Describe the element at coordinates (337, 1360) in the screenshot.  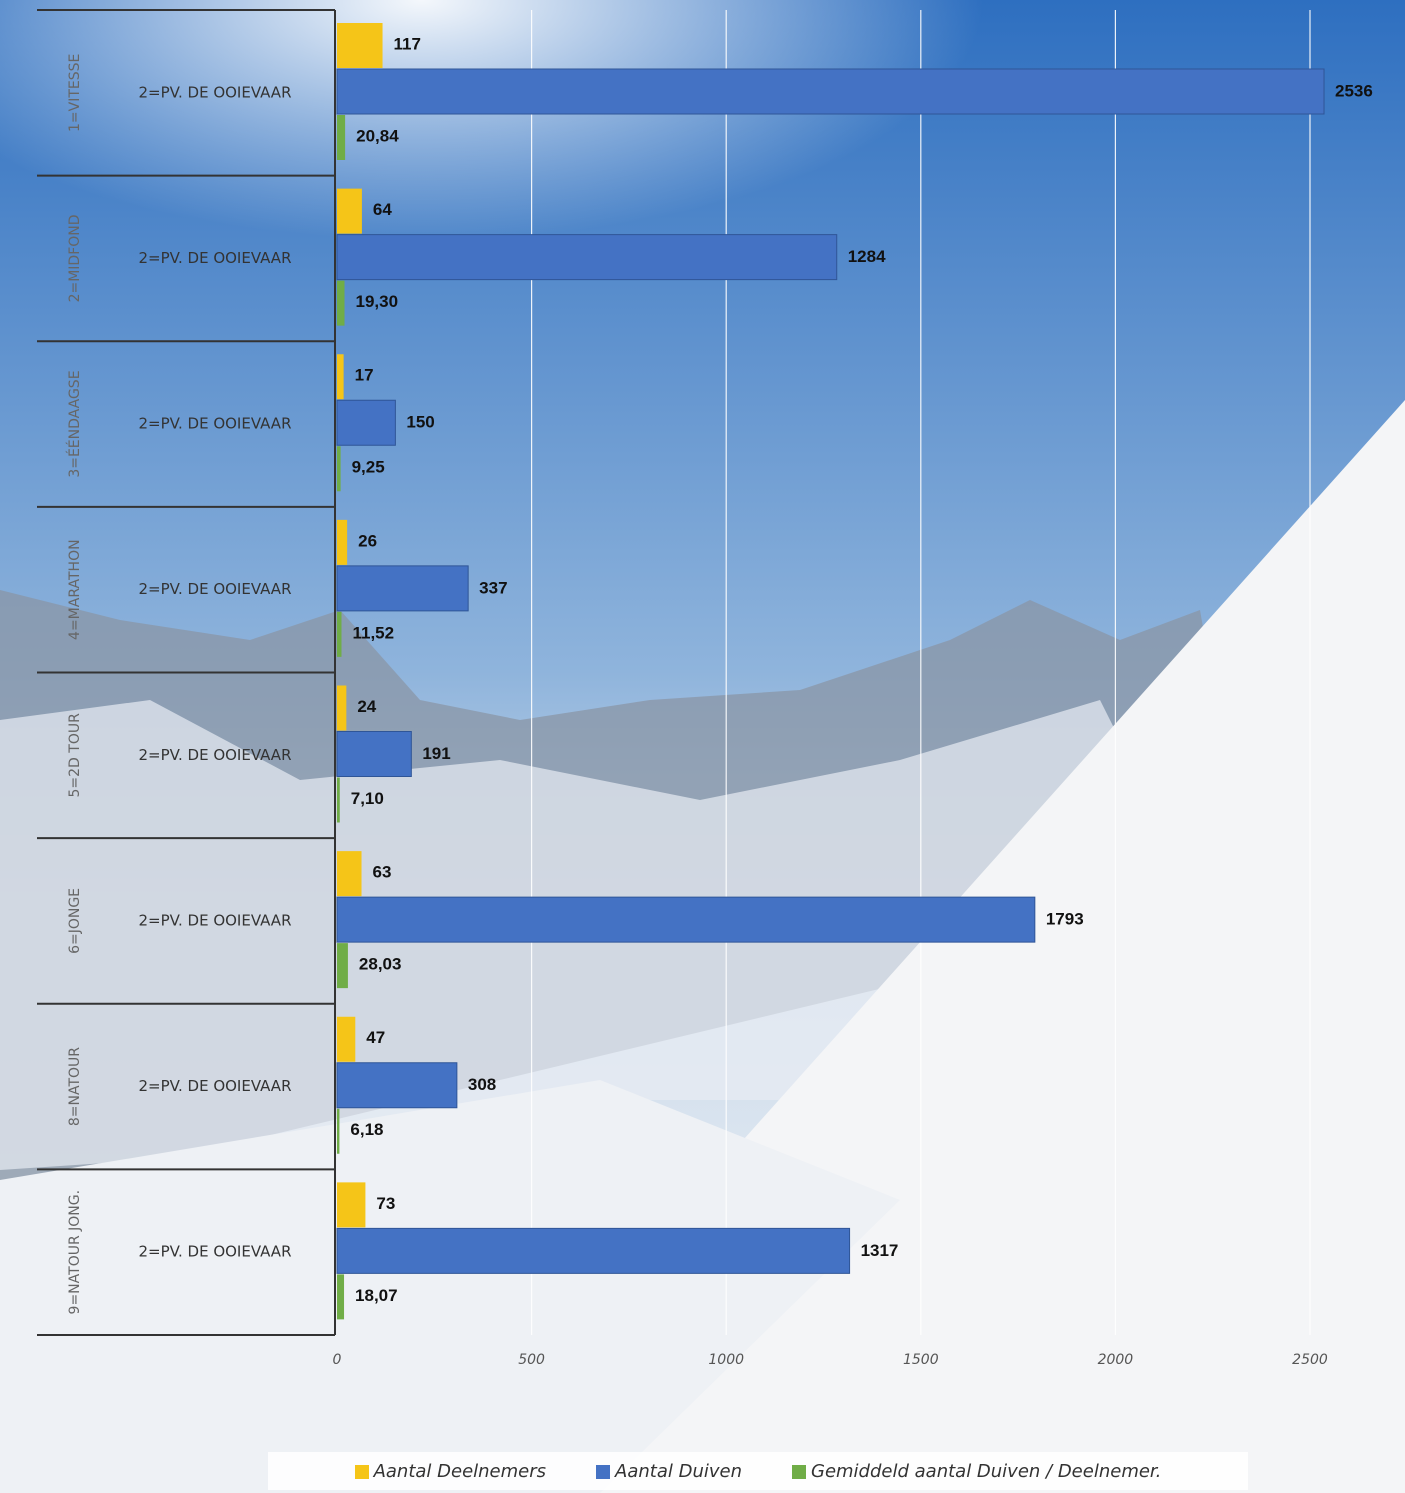
I see `x-tick-label: 0` at that location.